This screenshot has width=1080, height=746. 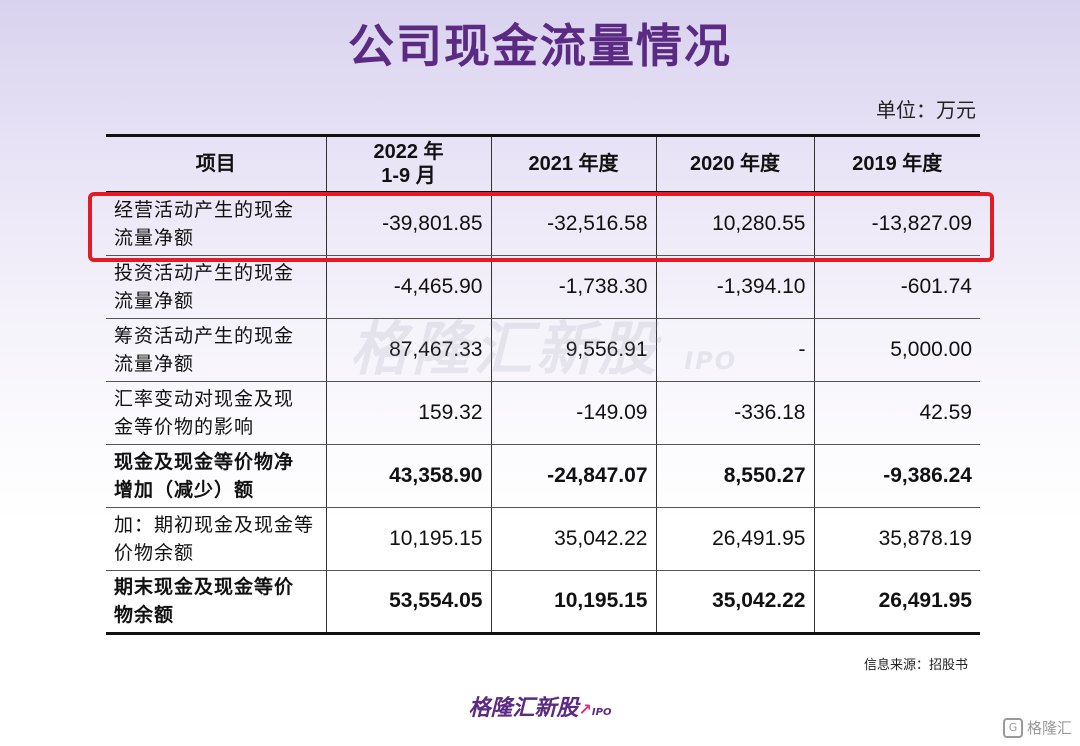 I want to click on brand-logo: 格隆汇新股↗IPO, so click(x=540, y=706).